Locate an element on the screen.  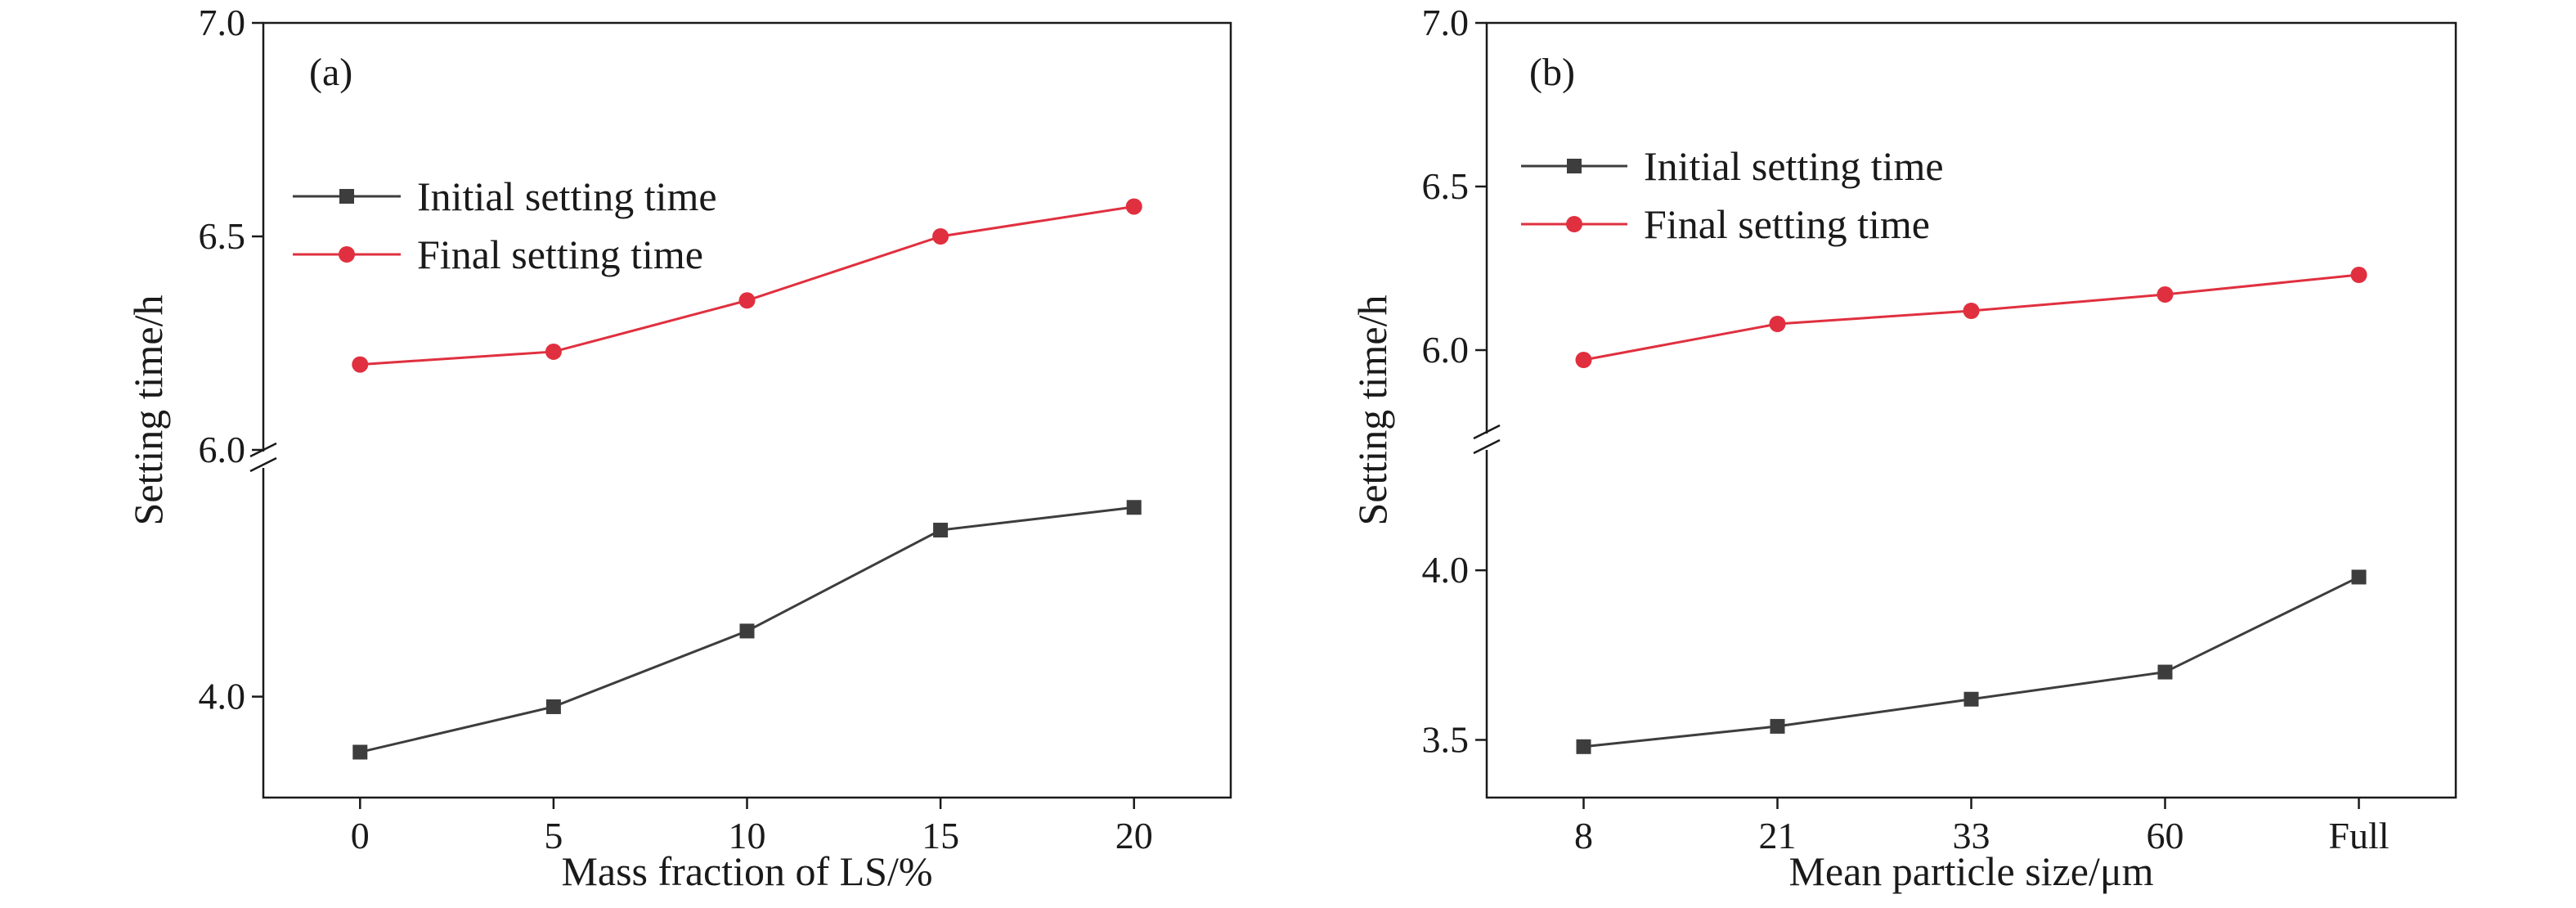
panel-label: (b) is located at coordinates (1552, 72).